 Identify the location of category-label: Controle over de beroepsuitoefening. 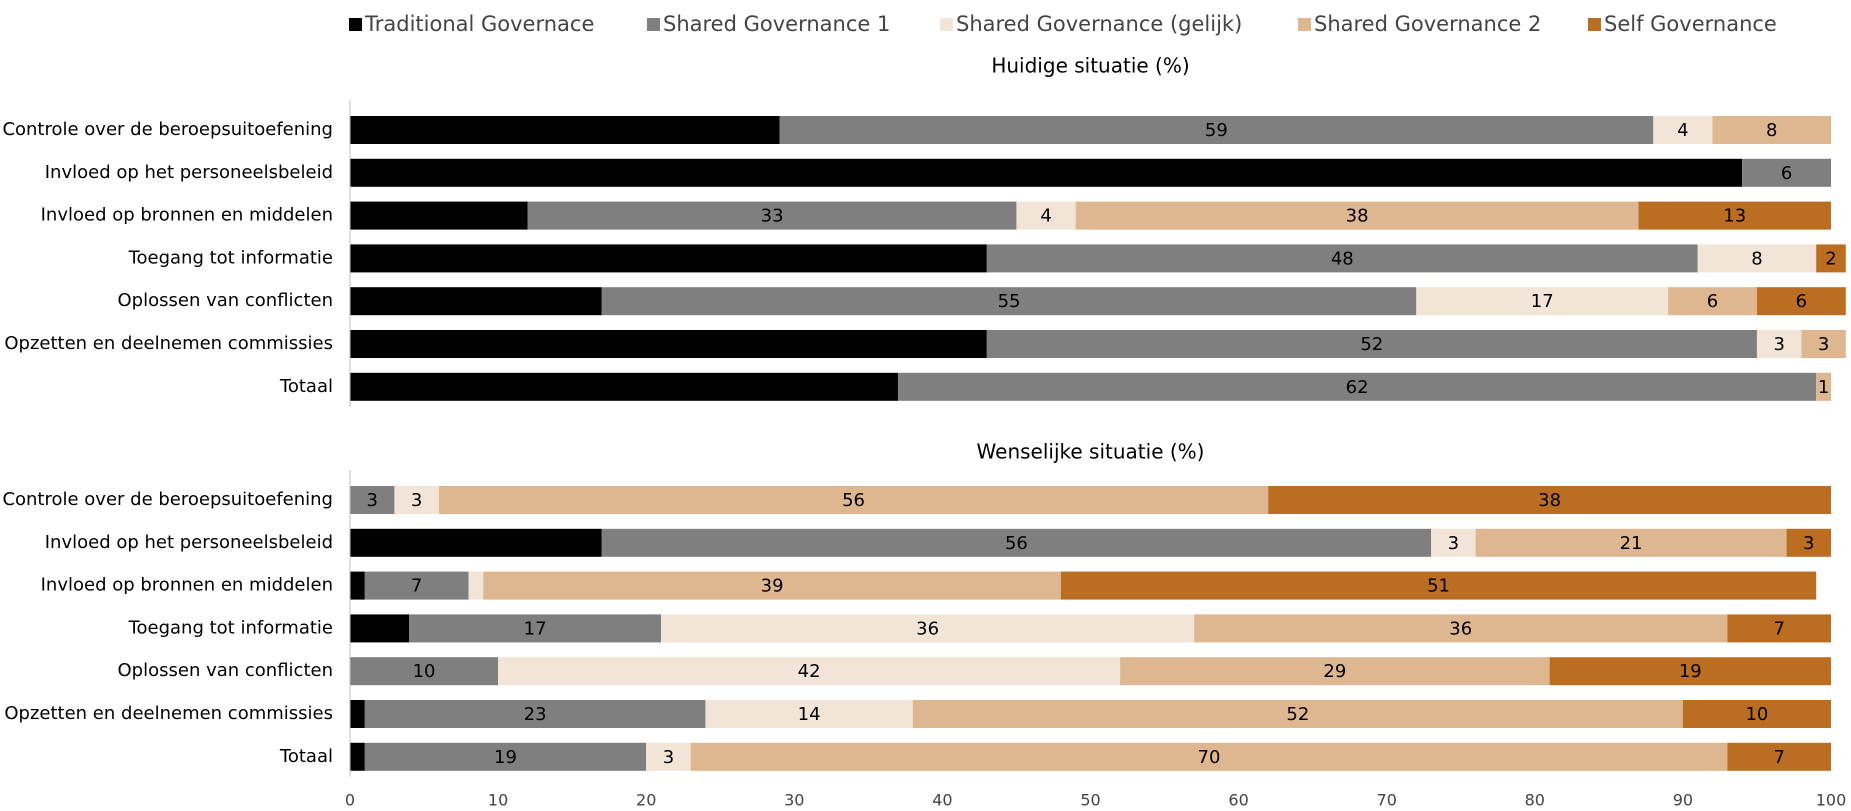
(167, 129).